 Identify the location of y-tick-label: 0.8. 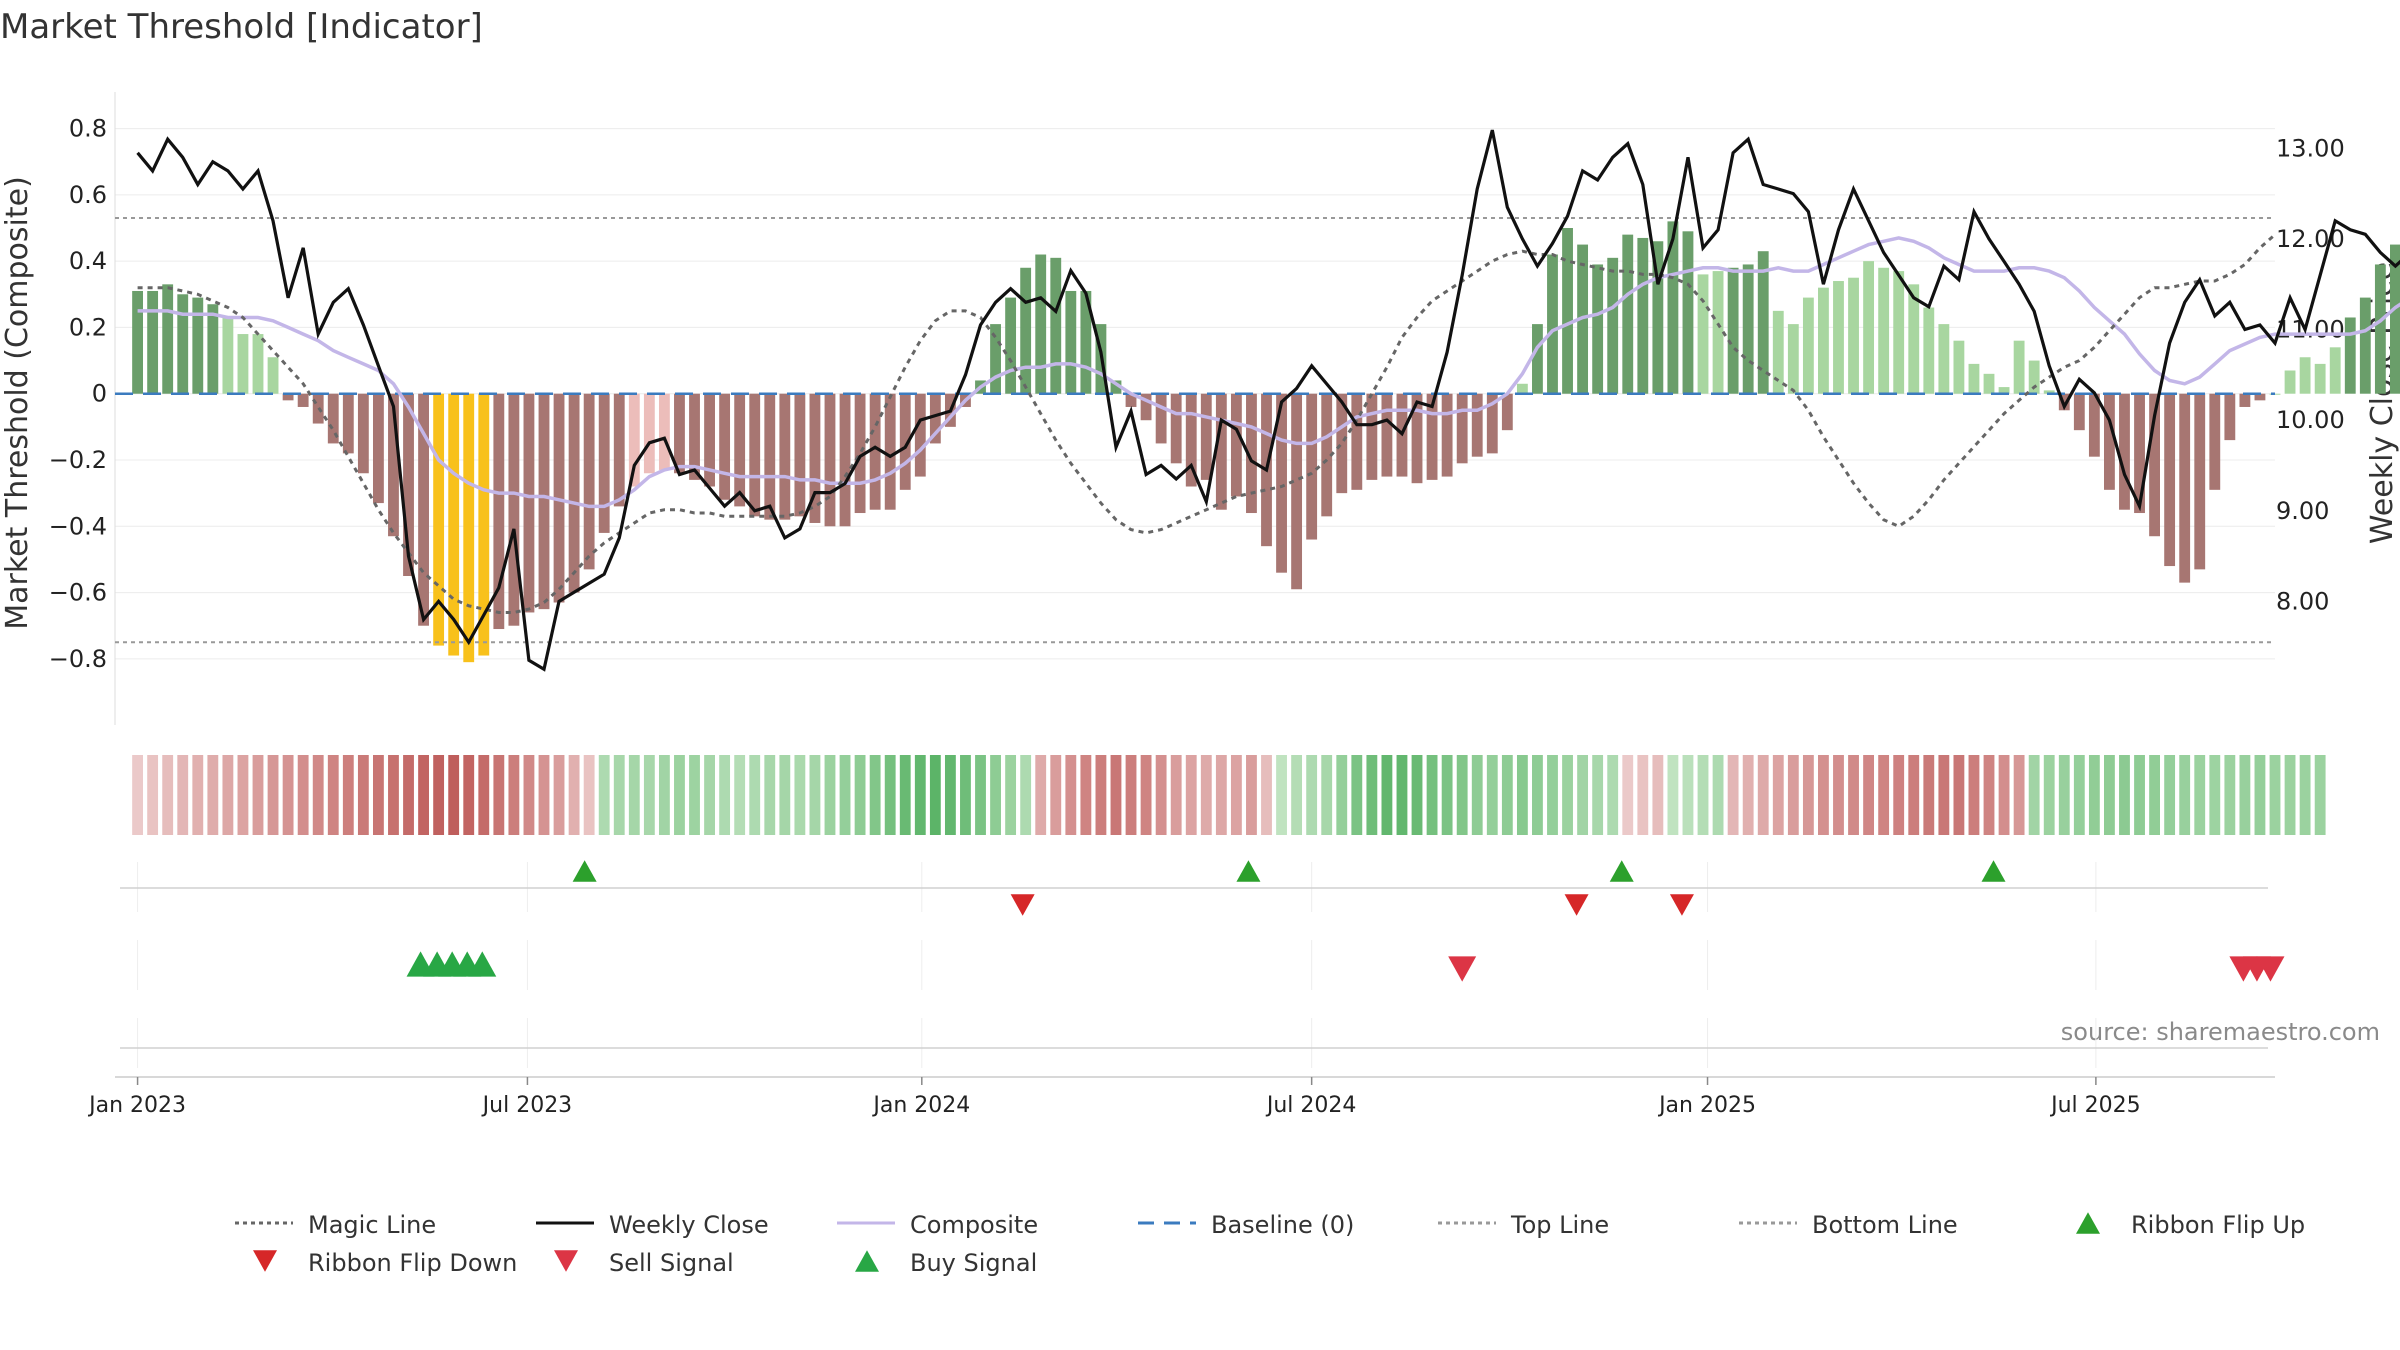
(88, 129).